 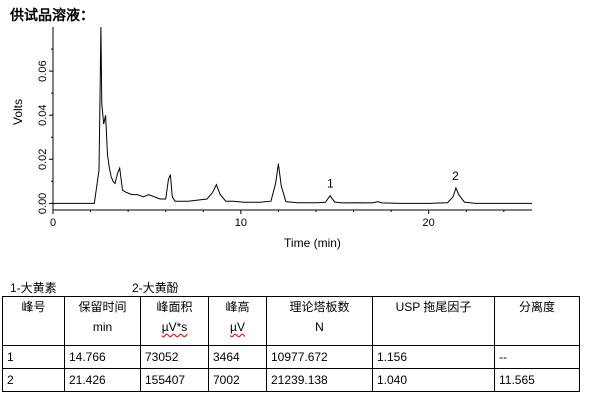 What do you see at coordinates (319, 380) in the screenshot?
I see `cell-theoretical-plates: 21239.138` at bounding box center [319, 380].